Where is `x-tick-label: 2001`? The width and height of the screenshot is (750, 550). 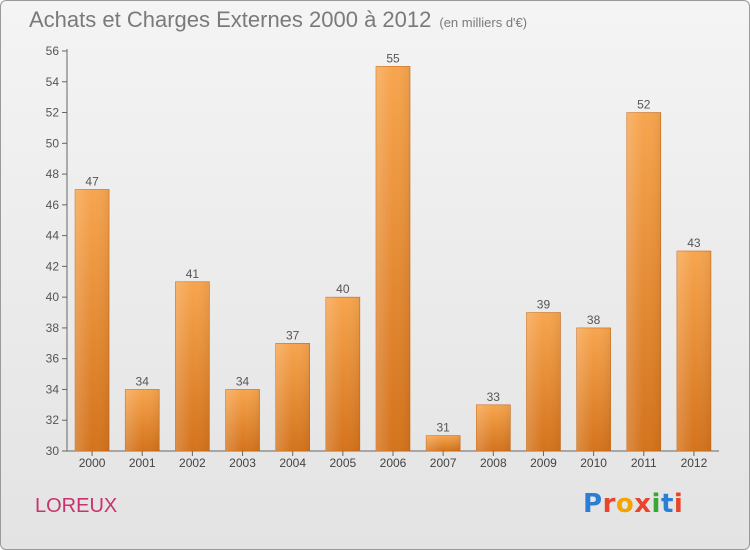 x-tick-label: 2001 is located at coordinates (142, 463).